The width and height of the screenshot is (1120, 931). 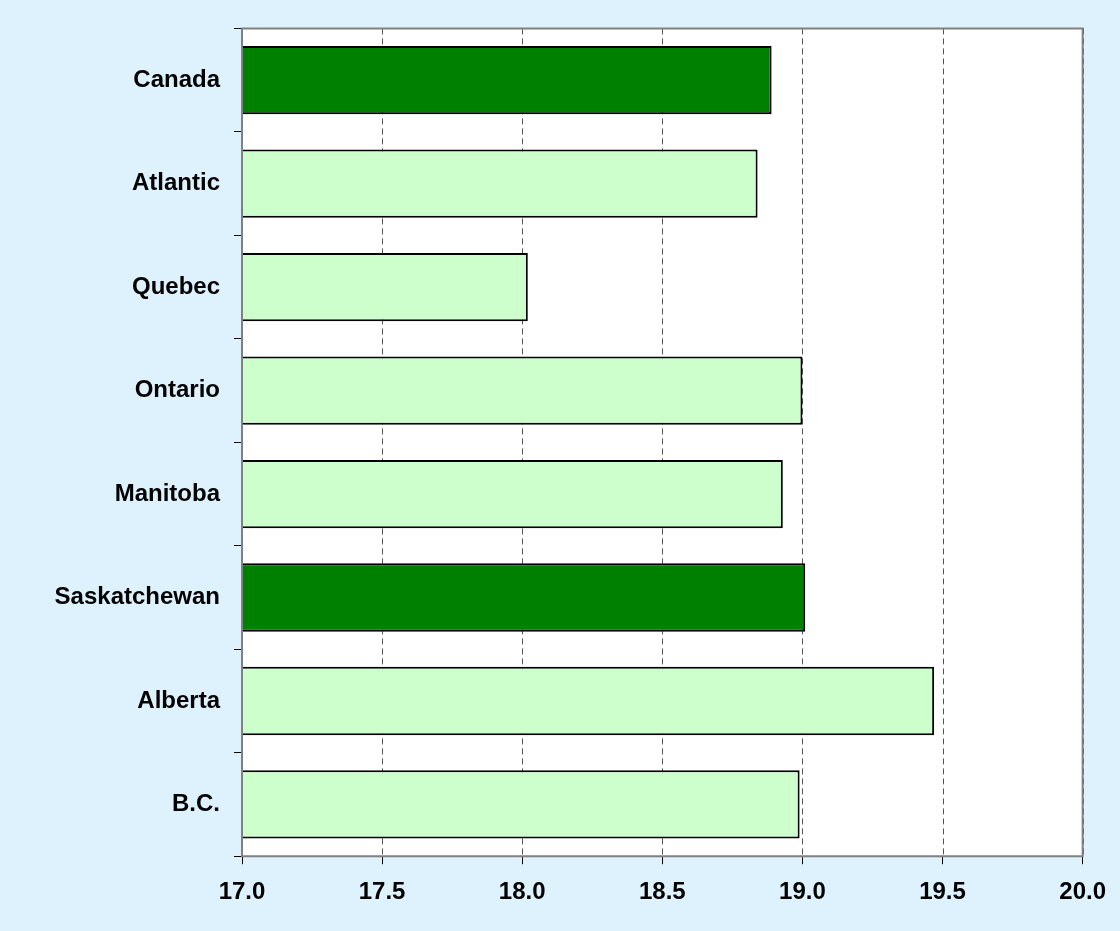 What do you see at coordinates (802, 891) in the screenshot?
I see `x-tick-label: 19.0` at bounding box center [802, 891].